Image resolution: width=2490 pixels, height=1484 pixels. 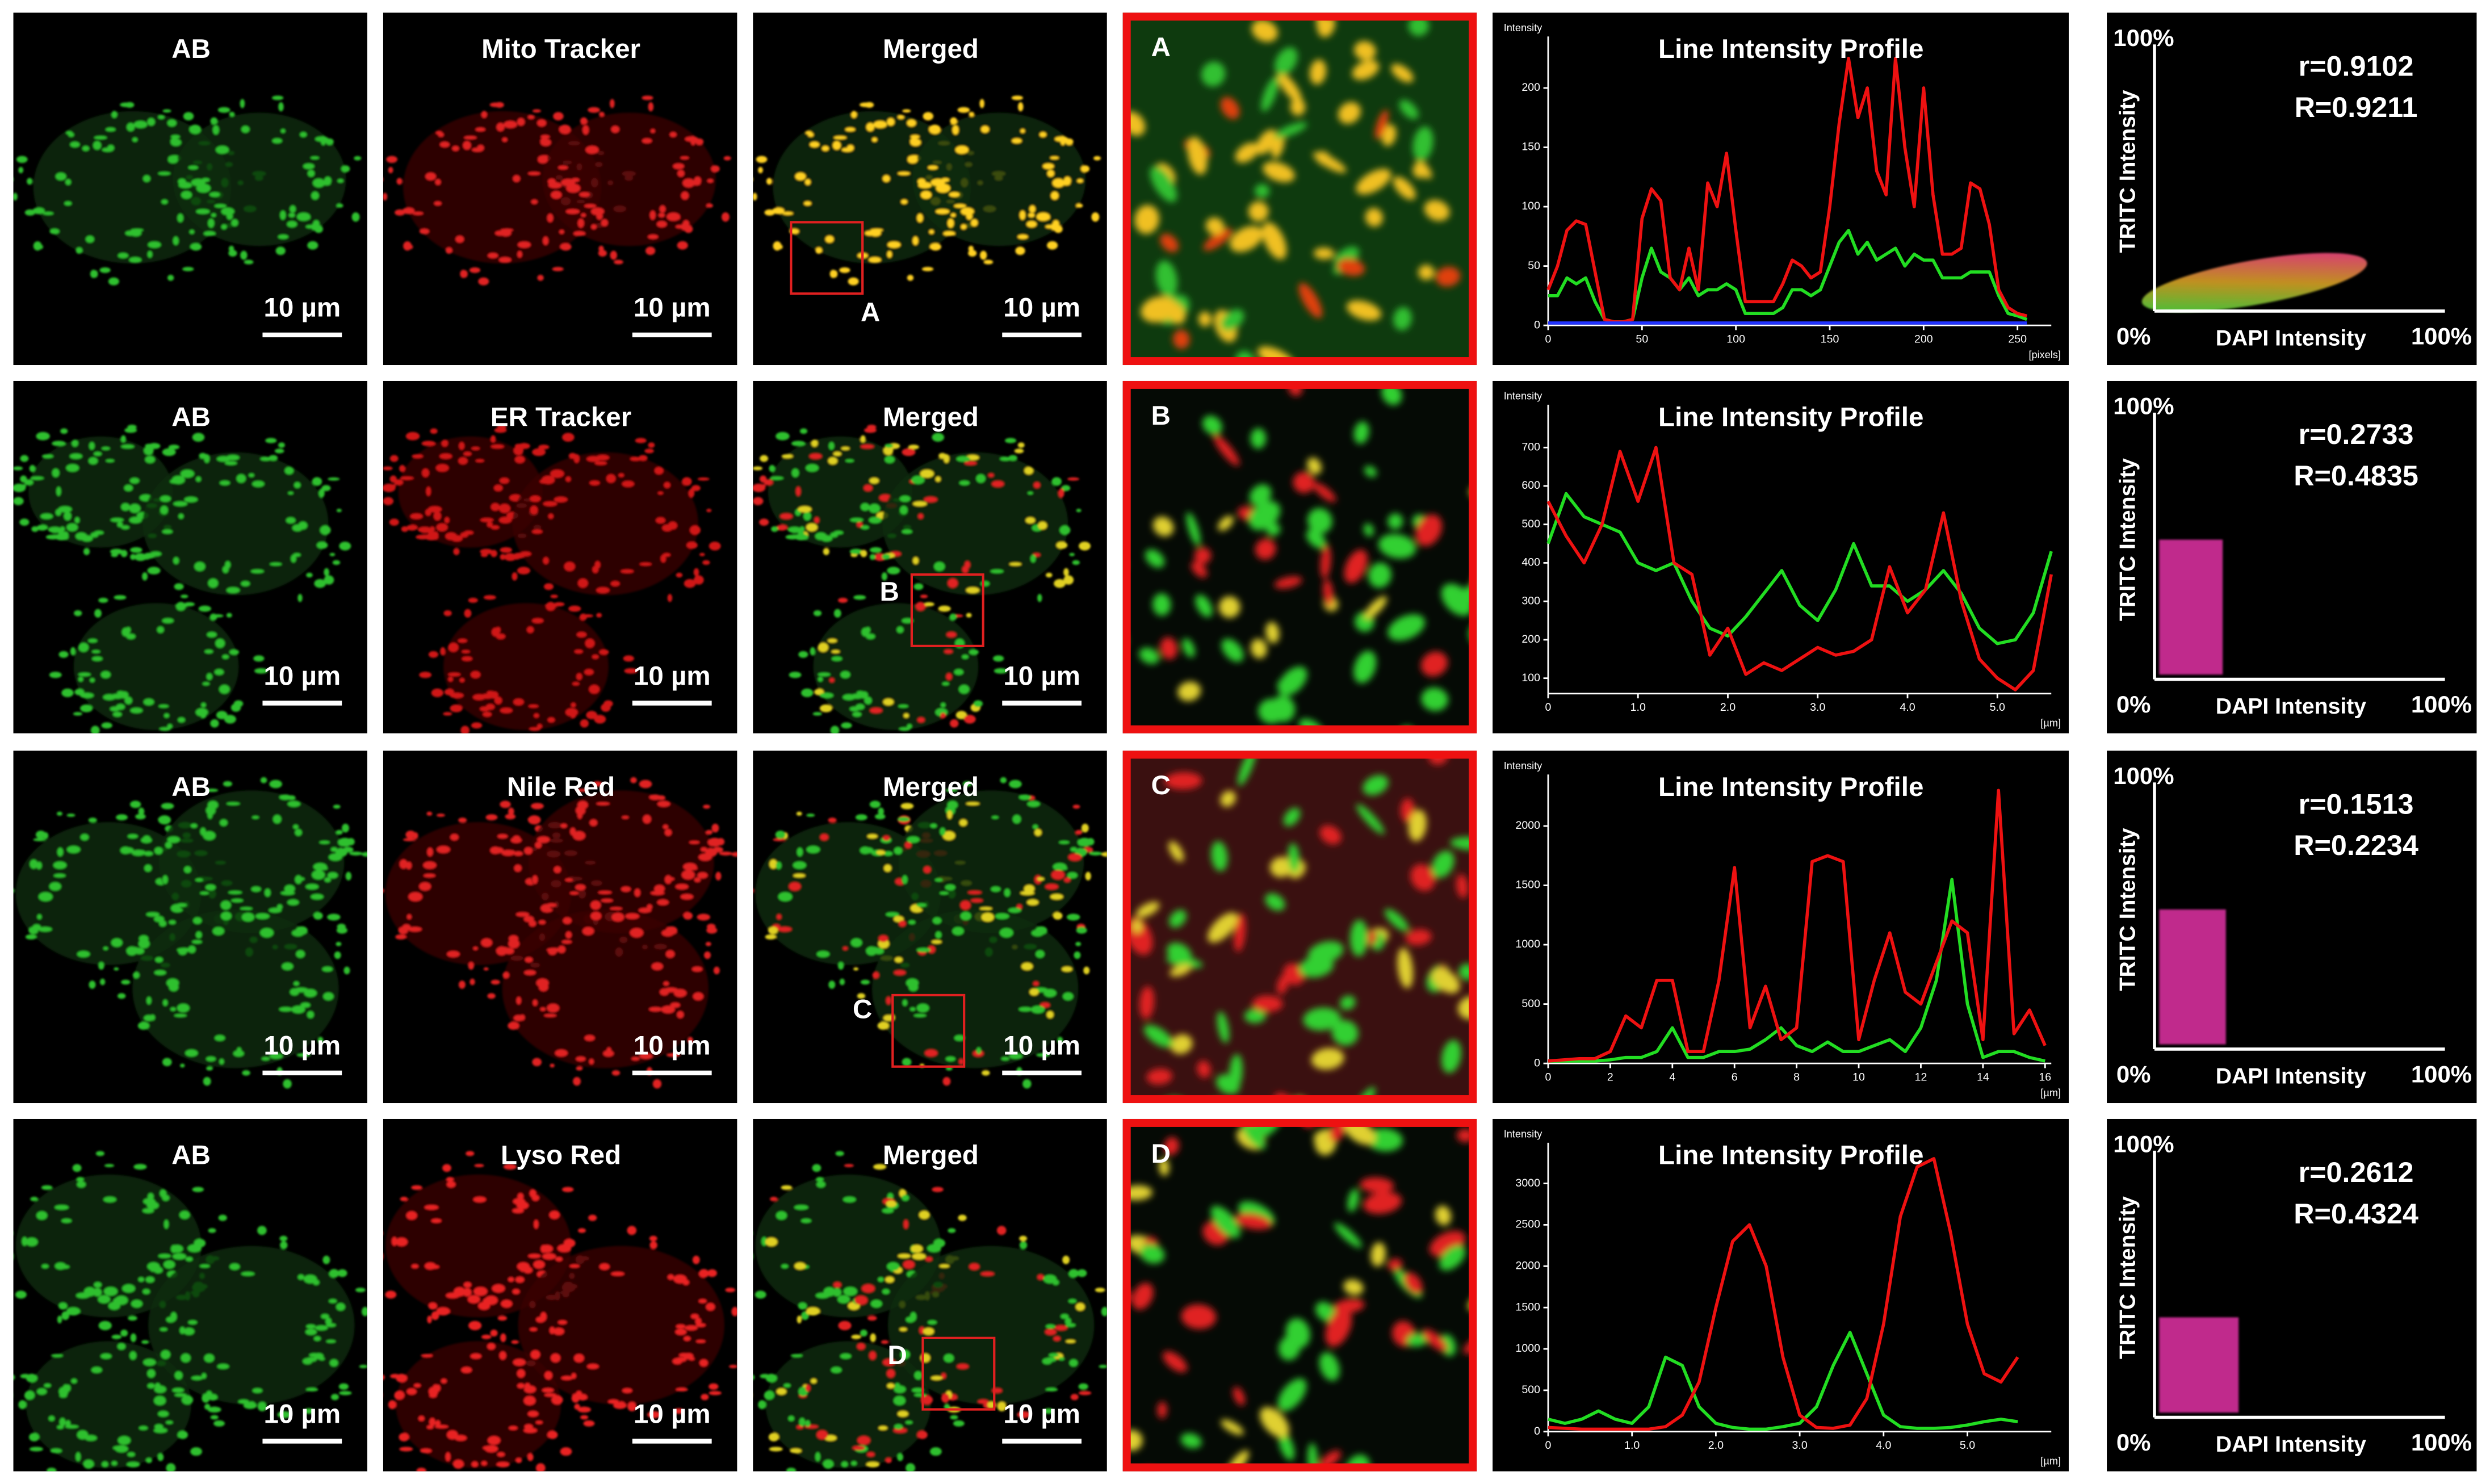 What do you see at coordinates (931, 787) in the screenshot?
I see `panel-label: Merged` at bounding box center [931, 787].